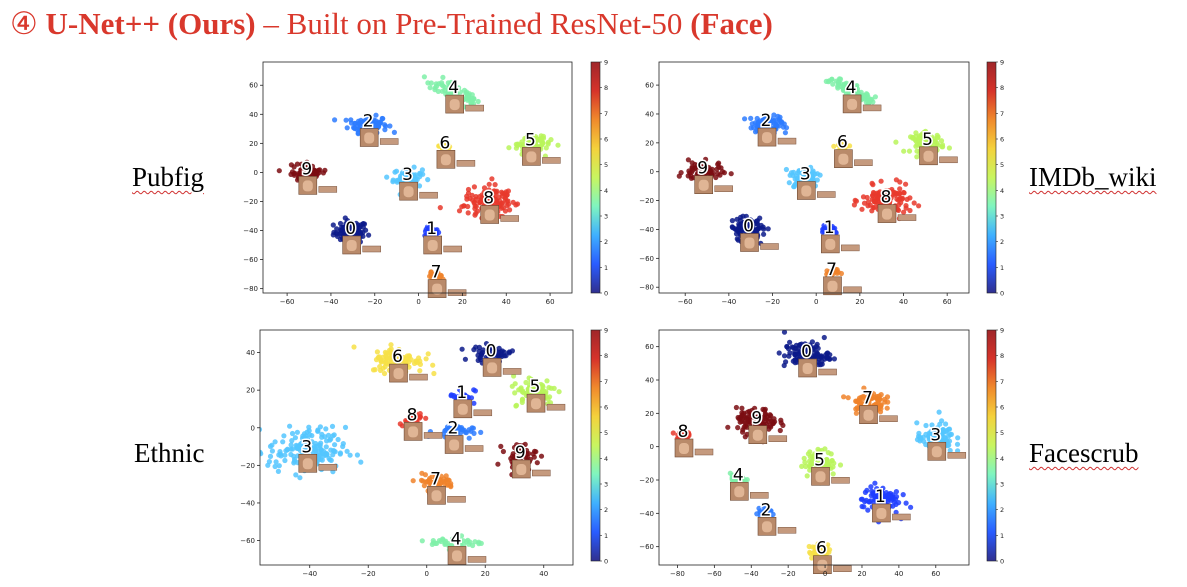 This screenshot has width=1187, height=587. Describe the element at coordinates (407, 175) in the screenshot. I see `cluster-label-3: 3` at that location.